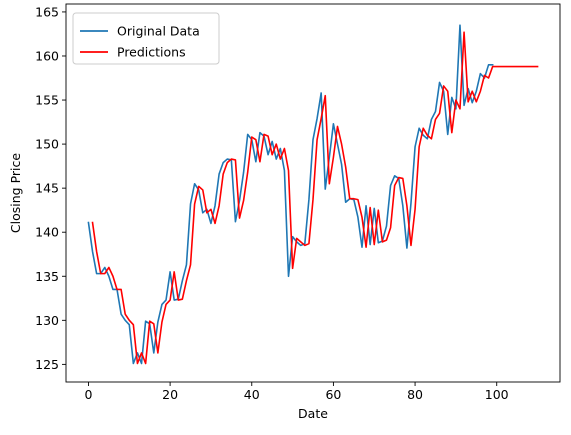 This screenshot has height=435, width=571. I want to click on x-tick-label: 60, so click(333, 394).